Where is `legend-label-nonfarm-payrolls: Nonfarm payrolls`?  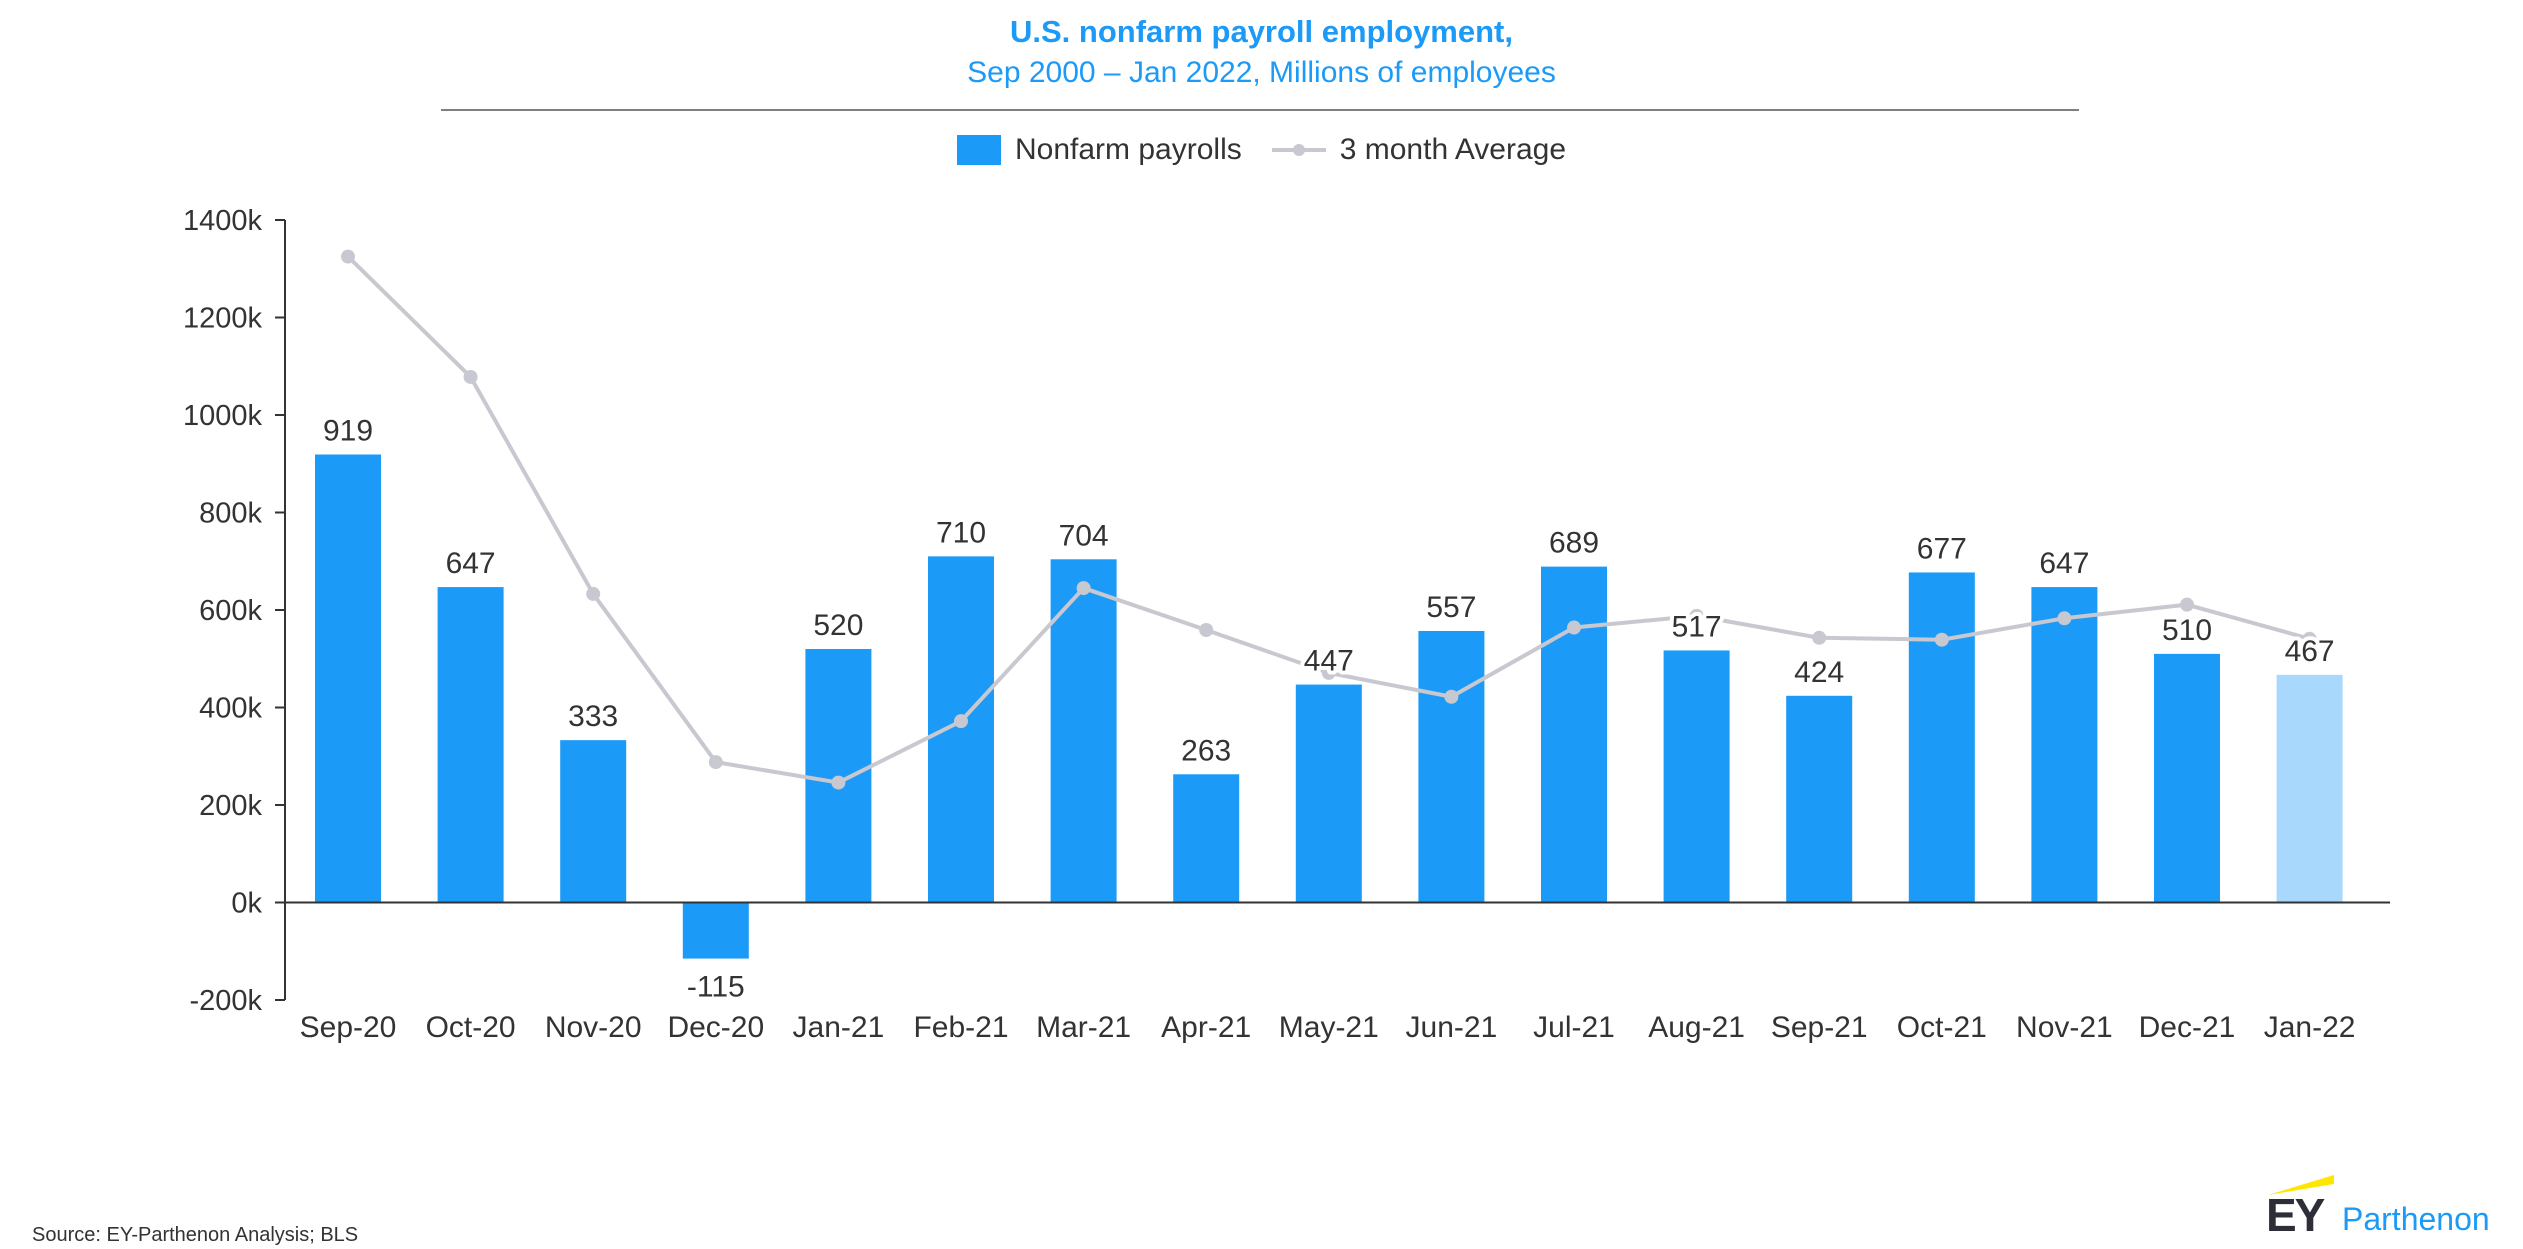
legend-label-nonfarm-payrolls: Nonfarm payrolls is located at coordinates (1128, 149).